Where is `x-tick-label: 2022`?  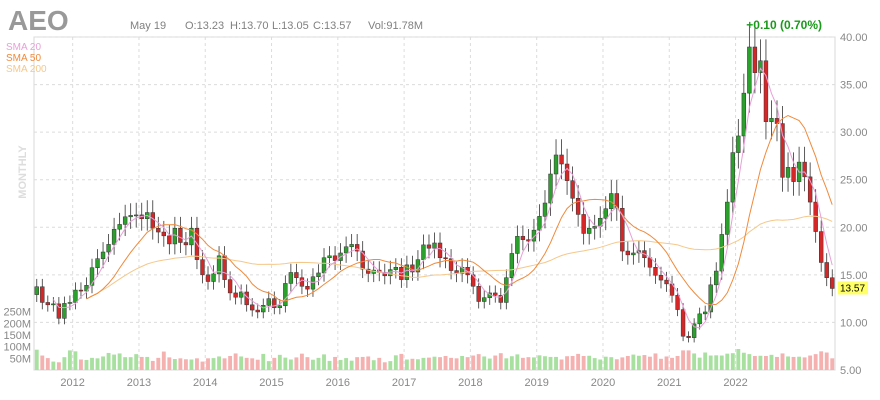
x-tick-label: 2022 is located at coordinates (735, 383).